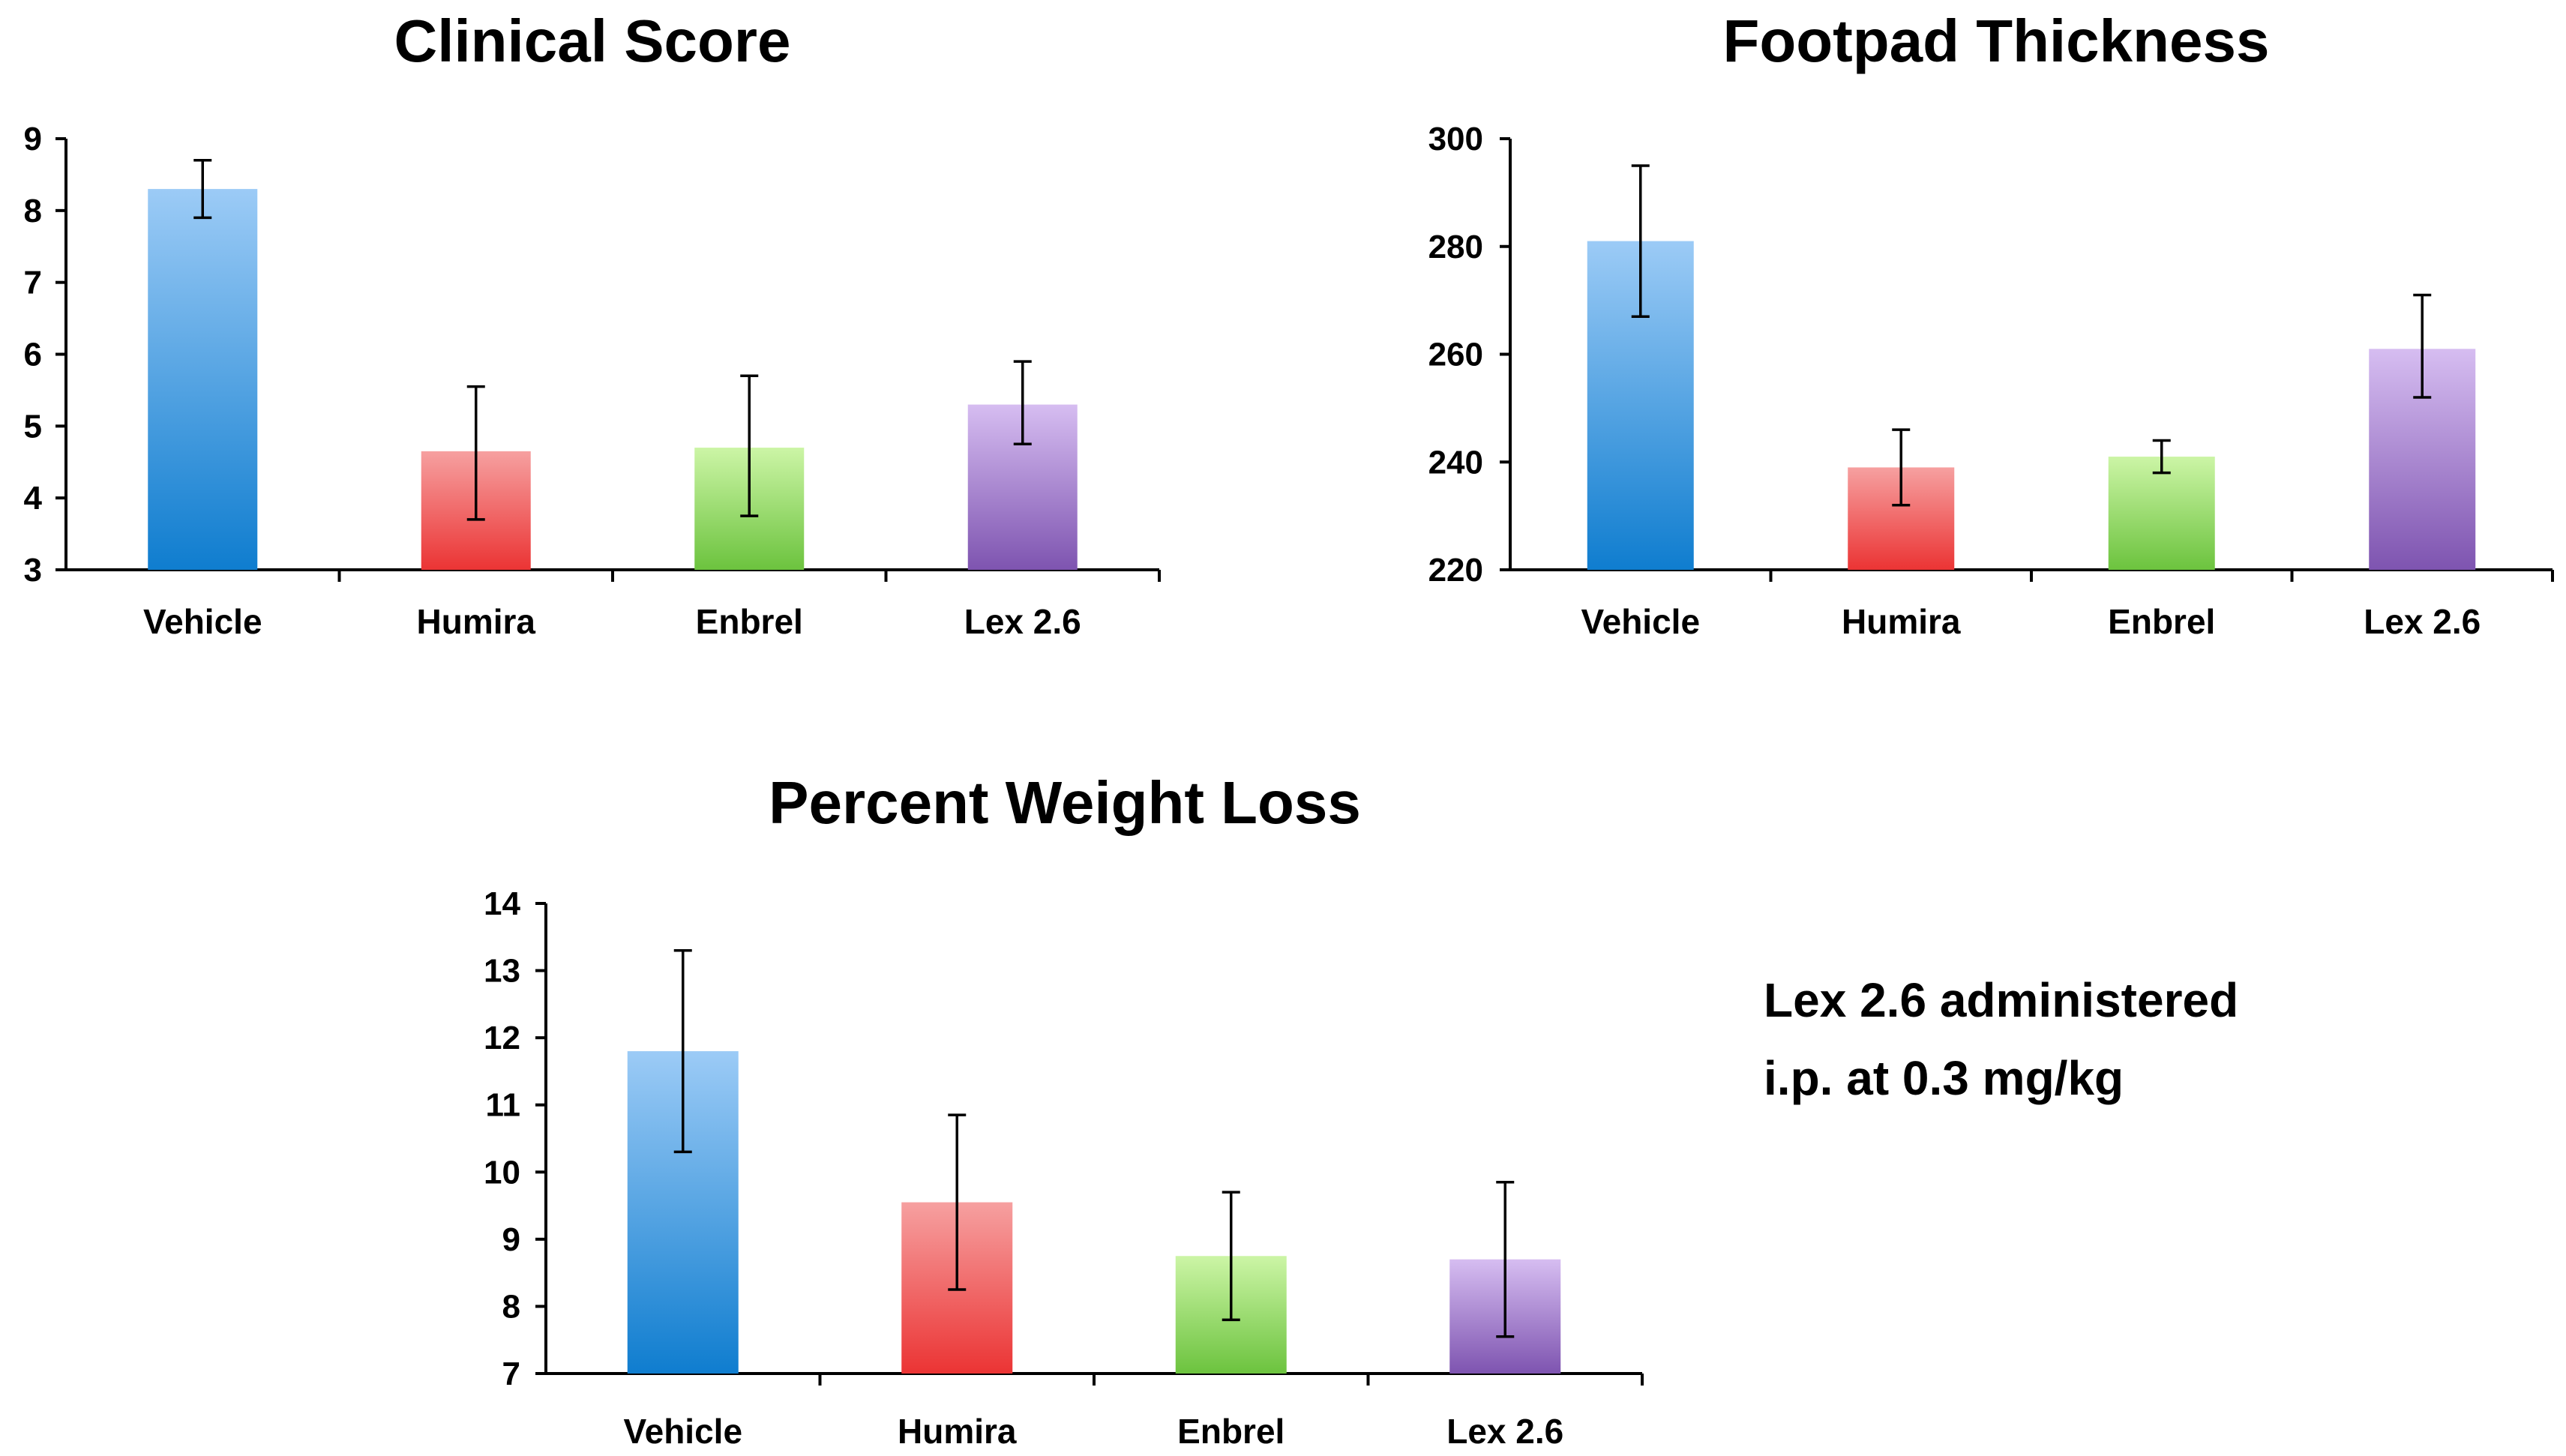  What do you see at coordinates (2161, 513) in the screenshot?
I see `bar-enbrel` at bounding box center [2161, 513].